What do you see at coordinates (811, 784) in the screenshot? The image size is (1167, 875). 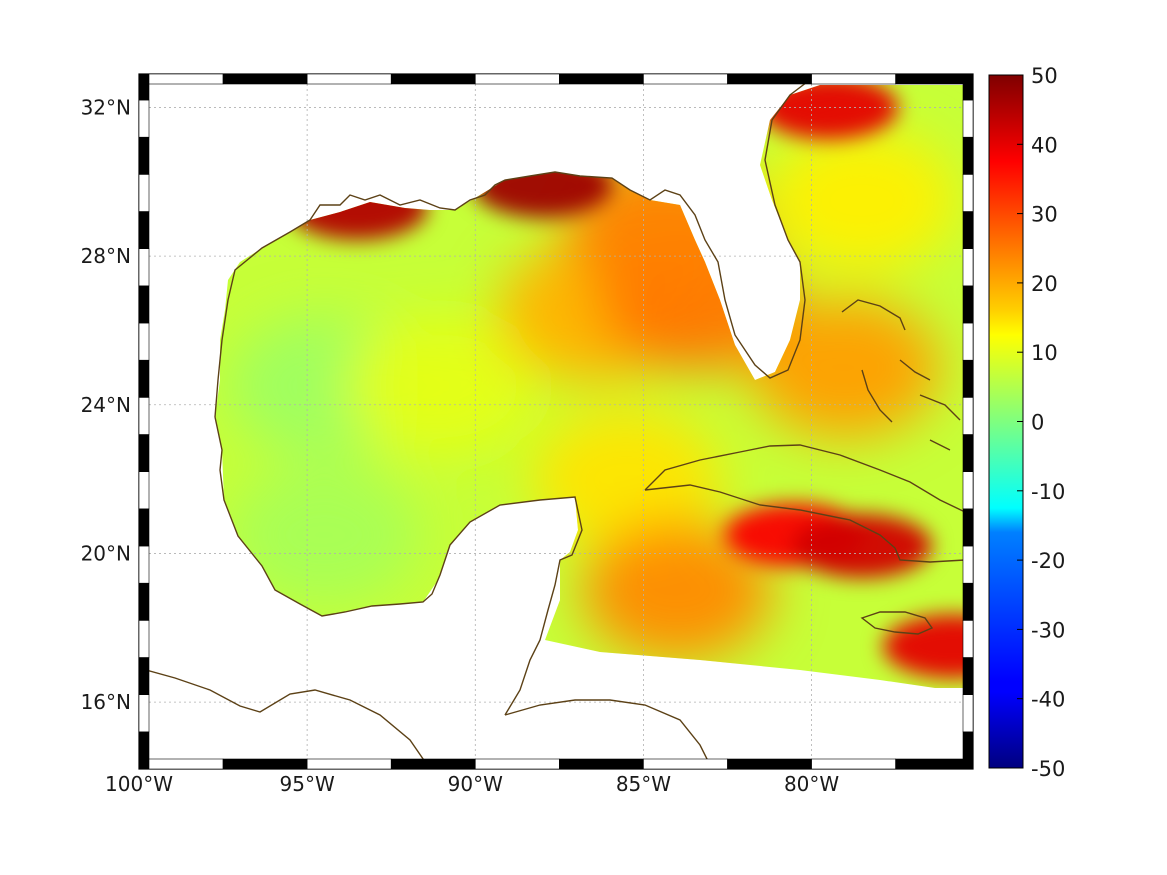 I see `lon-tick-label: 80°W` at bounding box center [811, 784].